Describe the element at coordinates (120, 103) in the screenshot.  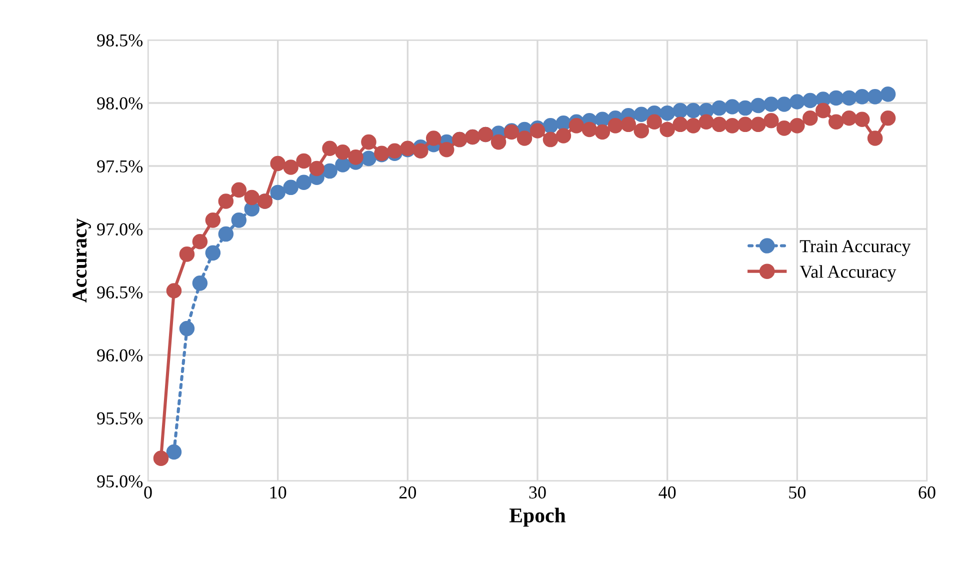
I see `y-tick-label: 98.0%` at that location.